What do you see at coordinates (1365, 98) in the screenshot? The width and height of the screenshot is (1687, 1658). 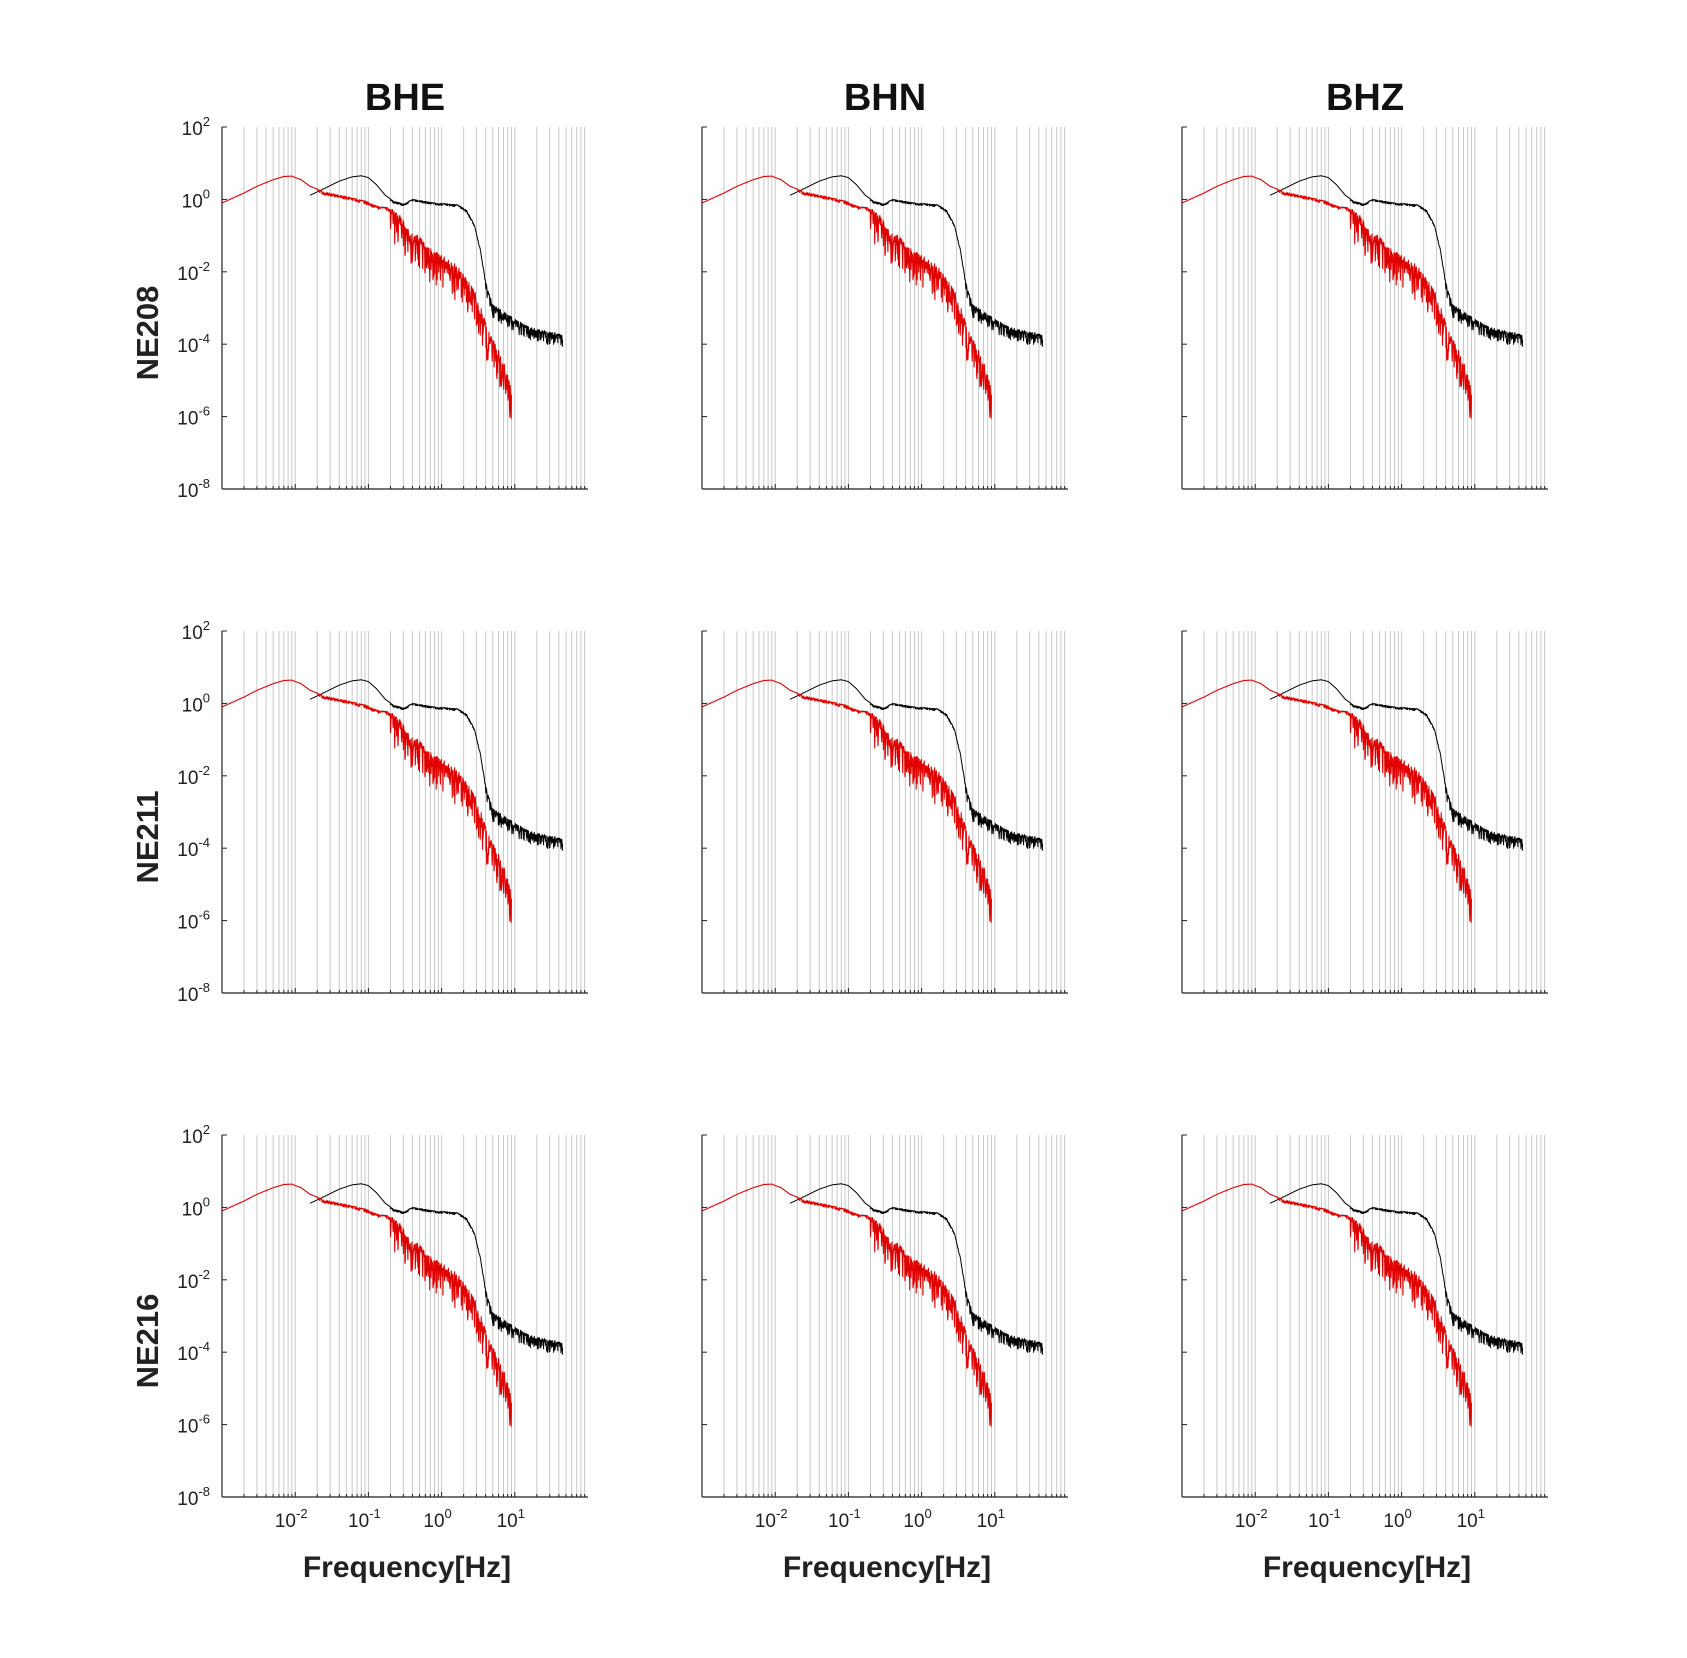 I see `column-title-bhz: BHZ` at bounding box center [1365, 98].